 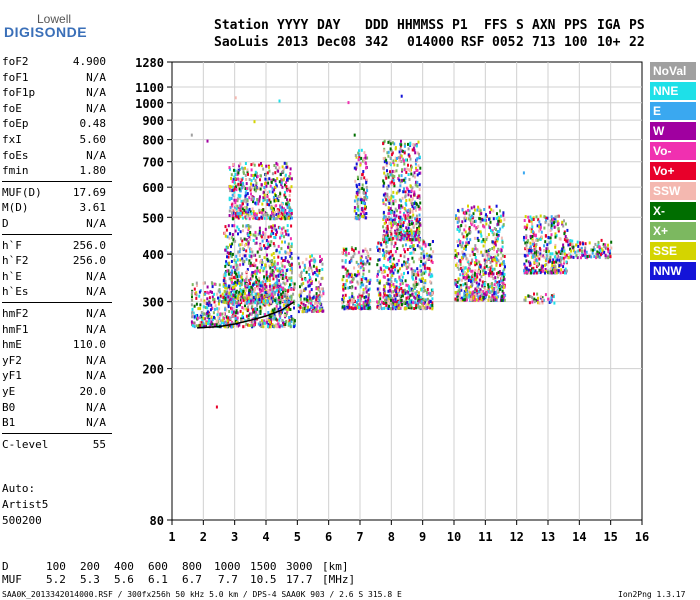 What do you see at coordinates (54, 314) in the screenshot?
I see `param-row: hmF2 N/A` at bounding box center [54, 314].